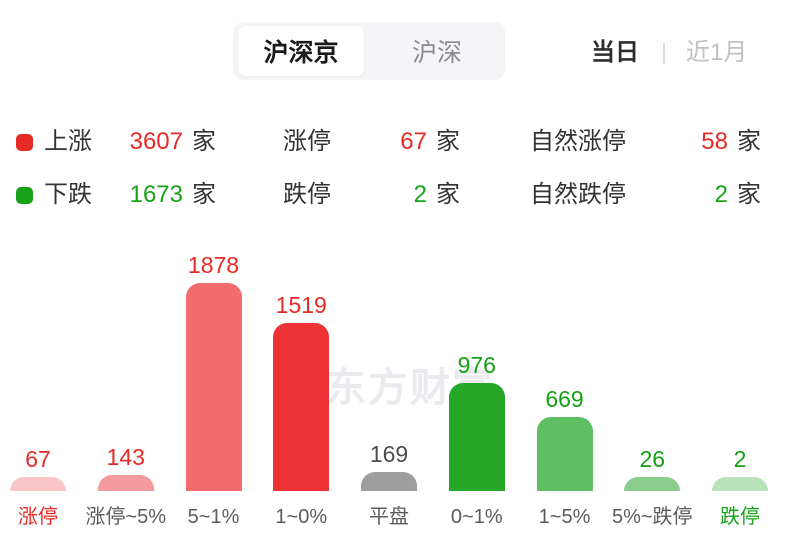  Describe the element at coordinates (394, 195) in the screenshot. I see `summary-row-decliners: 下跌 1673 家 跌停 2 家 自然跌停 2 家` at that location.